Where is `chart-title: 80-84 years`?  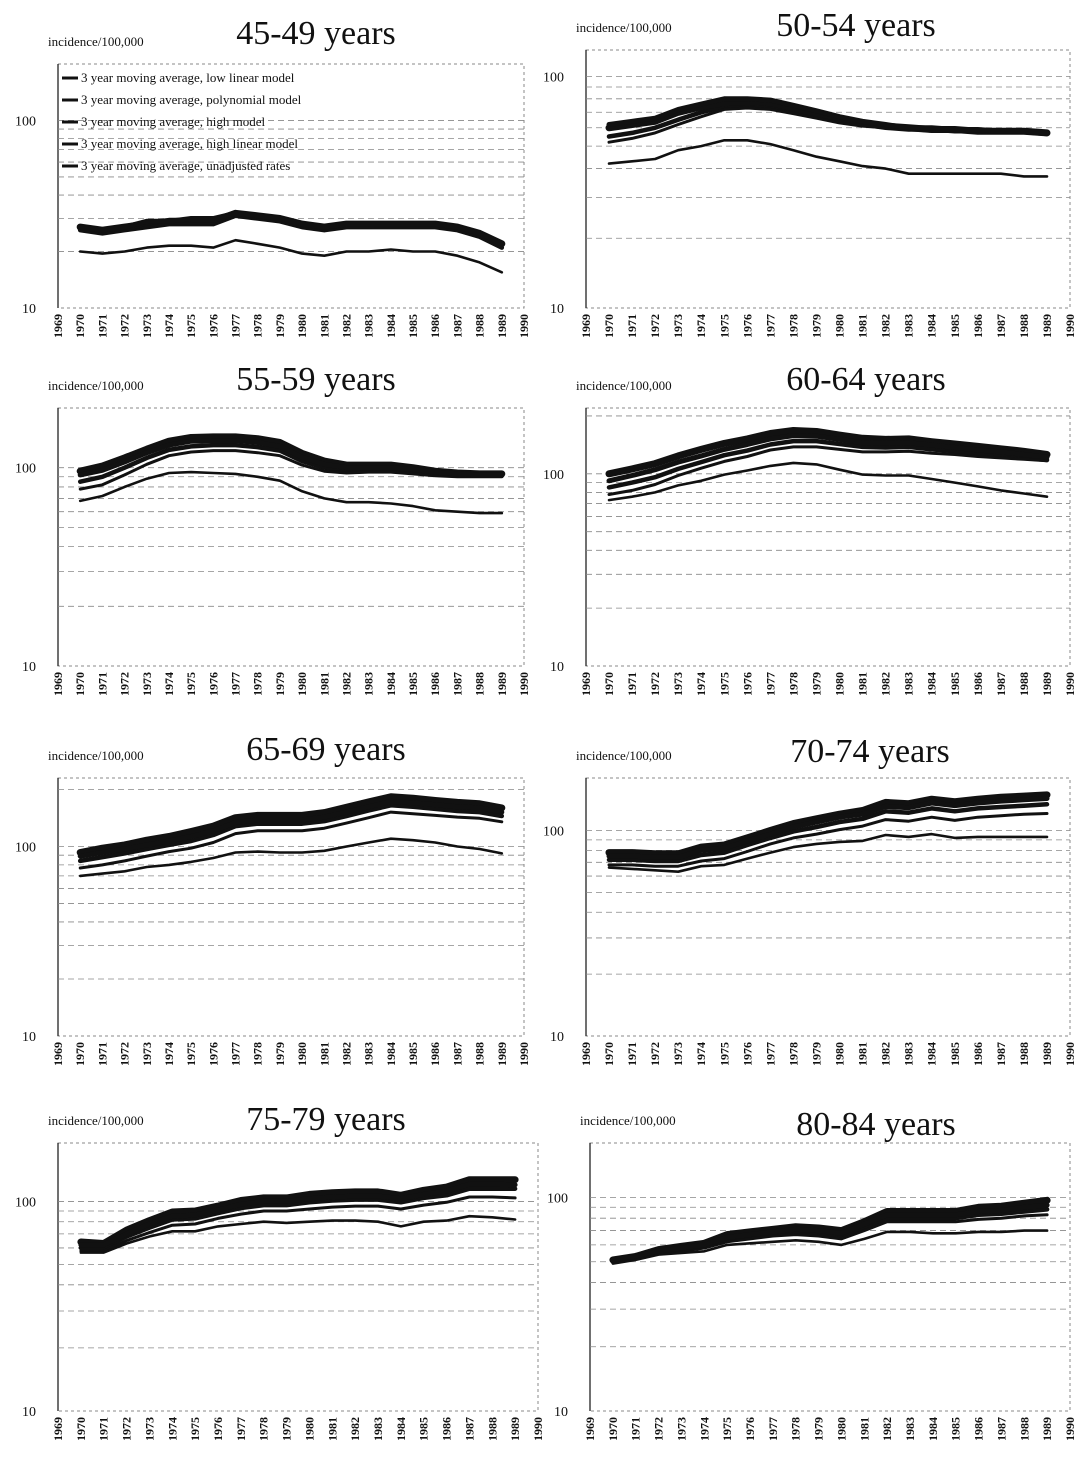 chart-title: 80-84 years is located at coordinates (876, 1124).